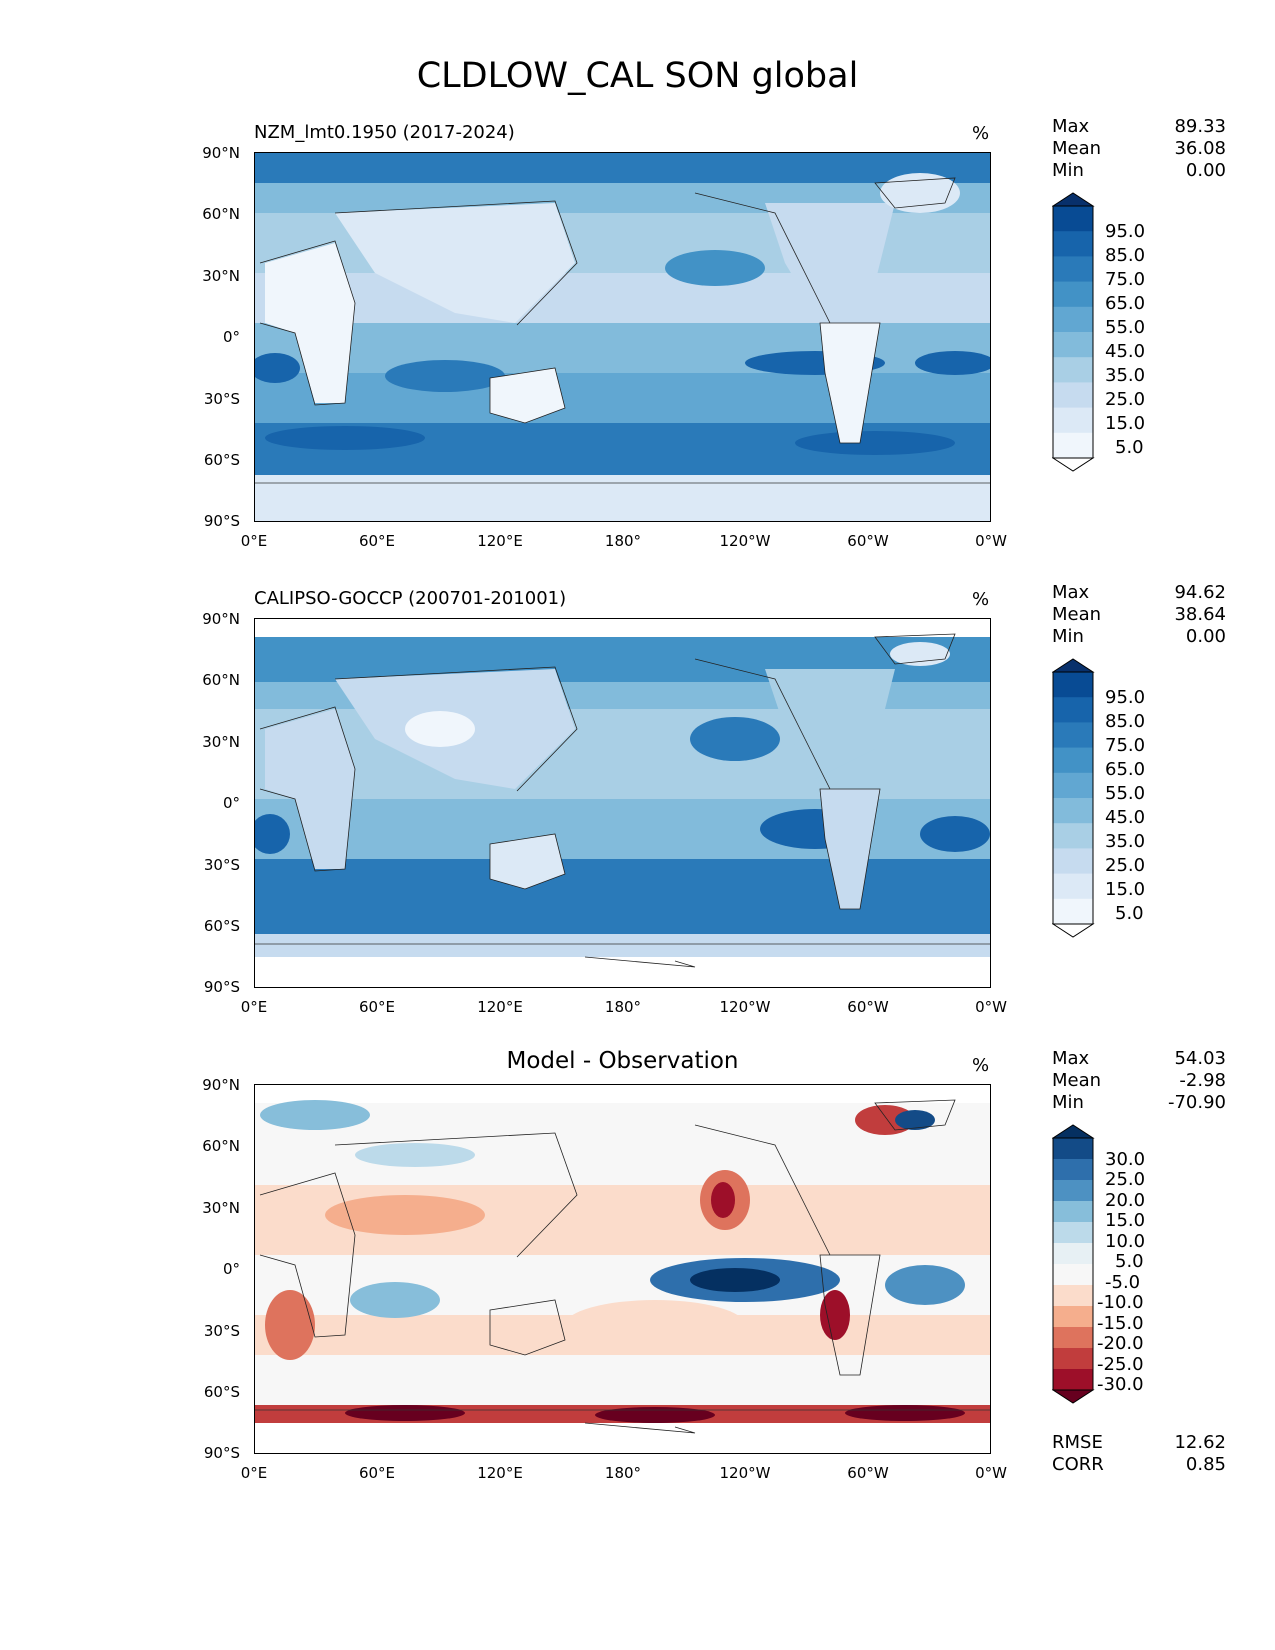 This screenshot has height=1650, width=1275. Describe the element at coordinates (1125, 327) in the screenshot. I see `colorbar-label: 55.0` at that location.